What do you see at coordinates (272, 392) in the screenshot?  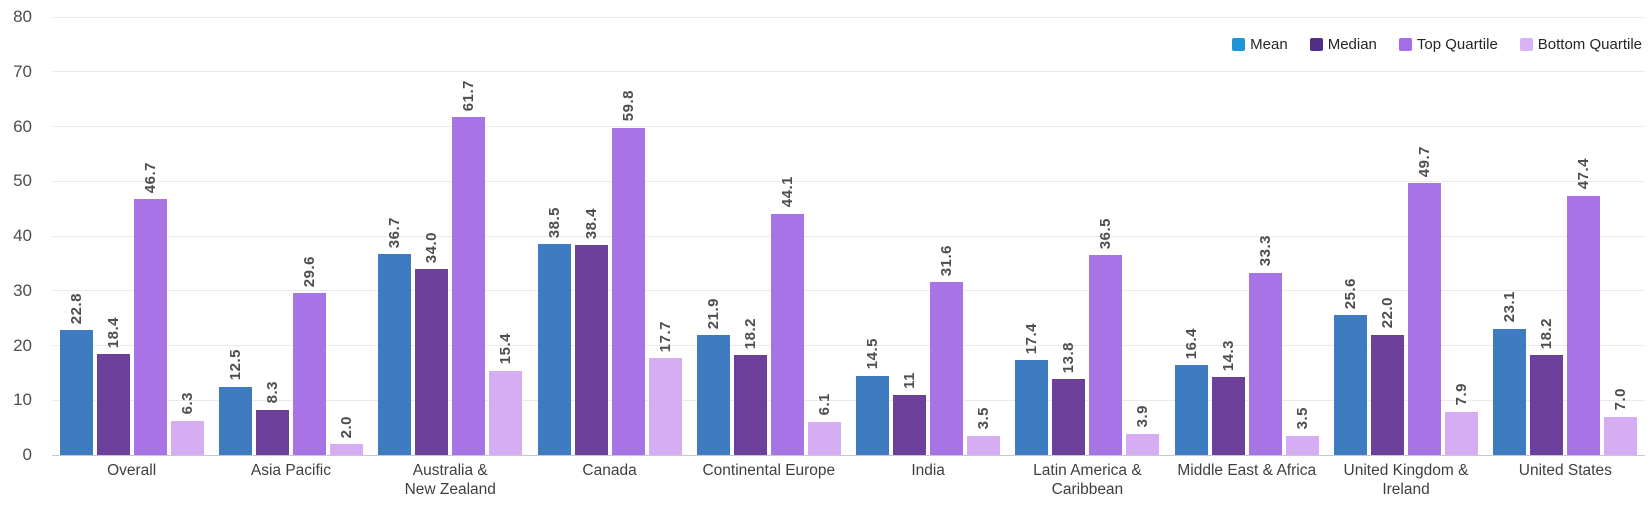 I see `bar-value-label: 8.3` at bounding box center [272, 392].